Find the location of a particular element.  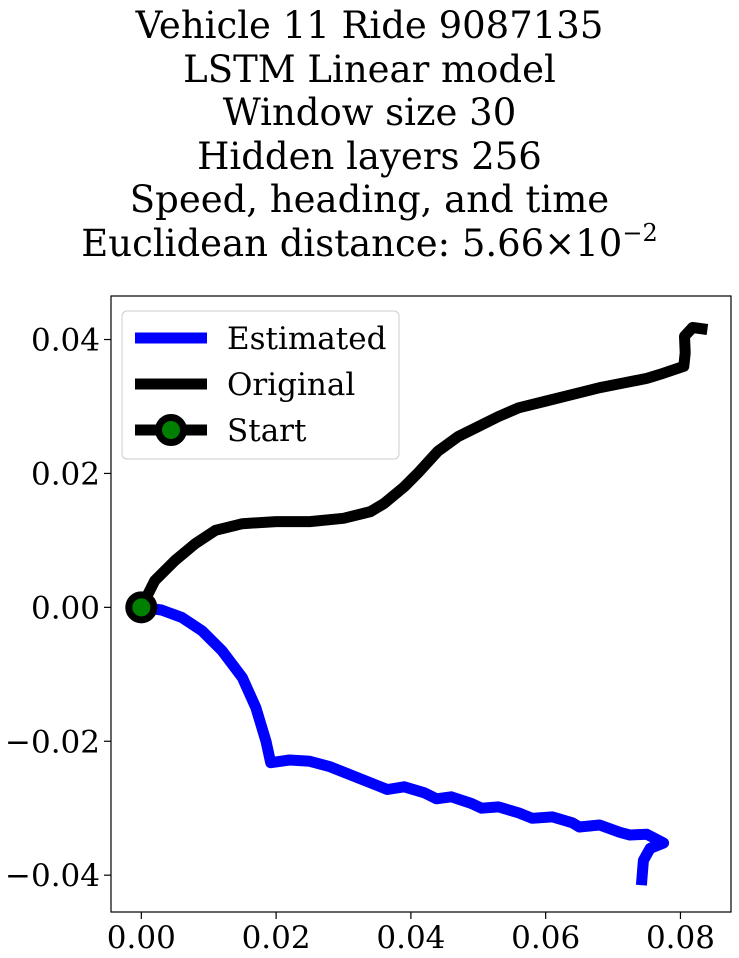

legend-label-estimated: Estimated is located at coordinates (306, 339).